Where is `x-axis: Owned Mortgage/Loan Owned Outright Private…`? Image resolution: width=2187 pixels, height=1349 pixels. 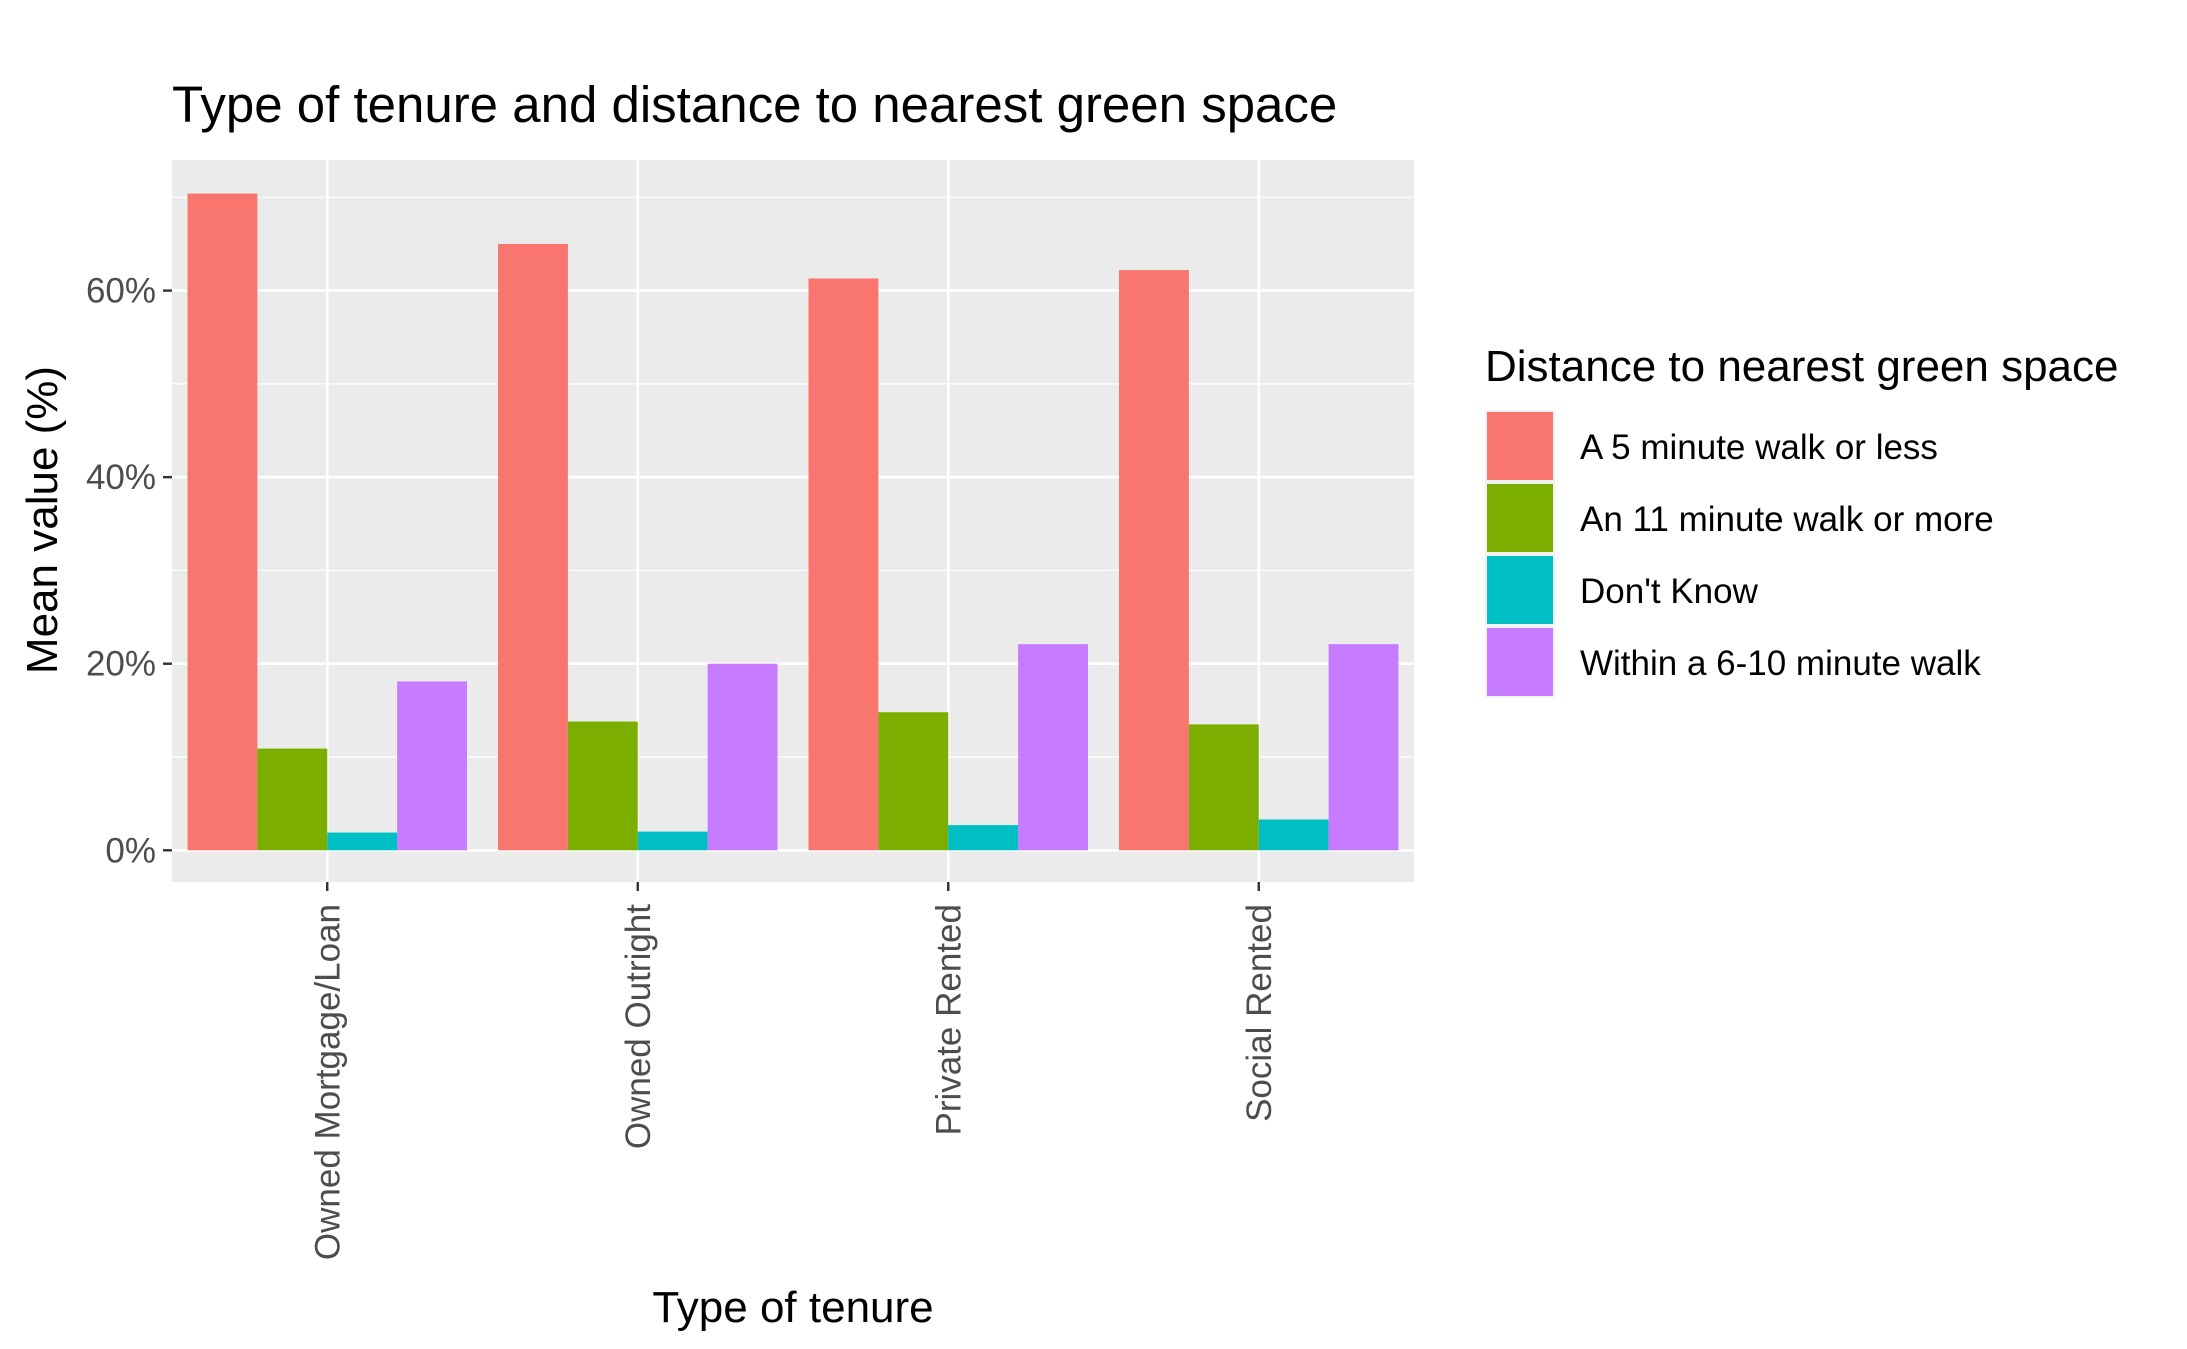 x-axis: Owned Mortgage/Loan Owned Outright Private… is located at coordinates (793, 1071).